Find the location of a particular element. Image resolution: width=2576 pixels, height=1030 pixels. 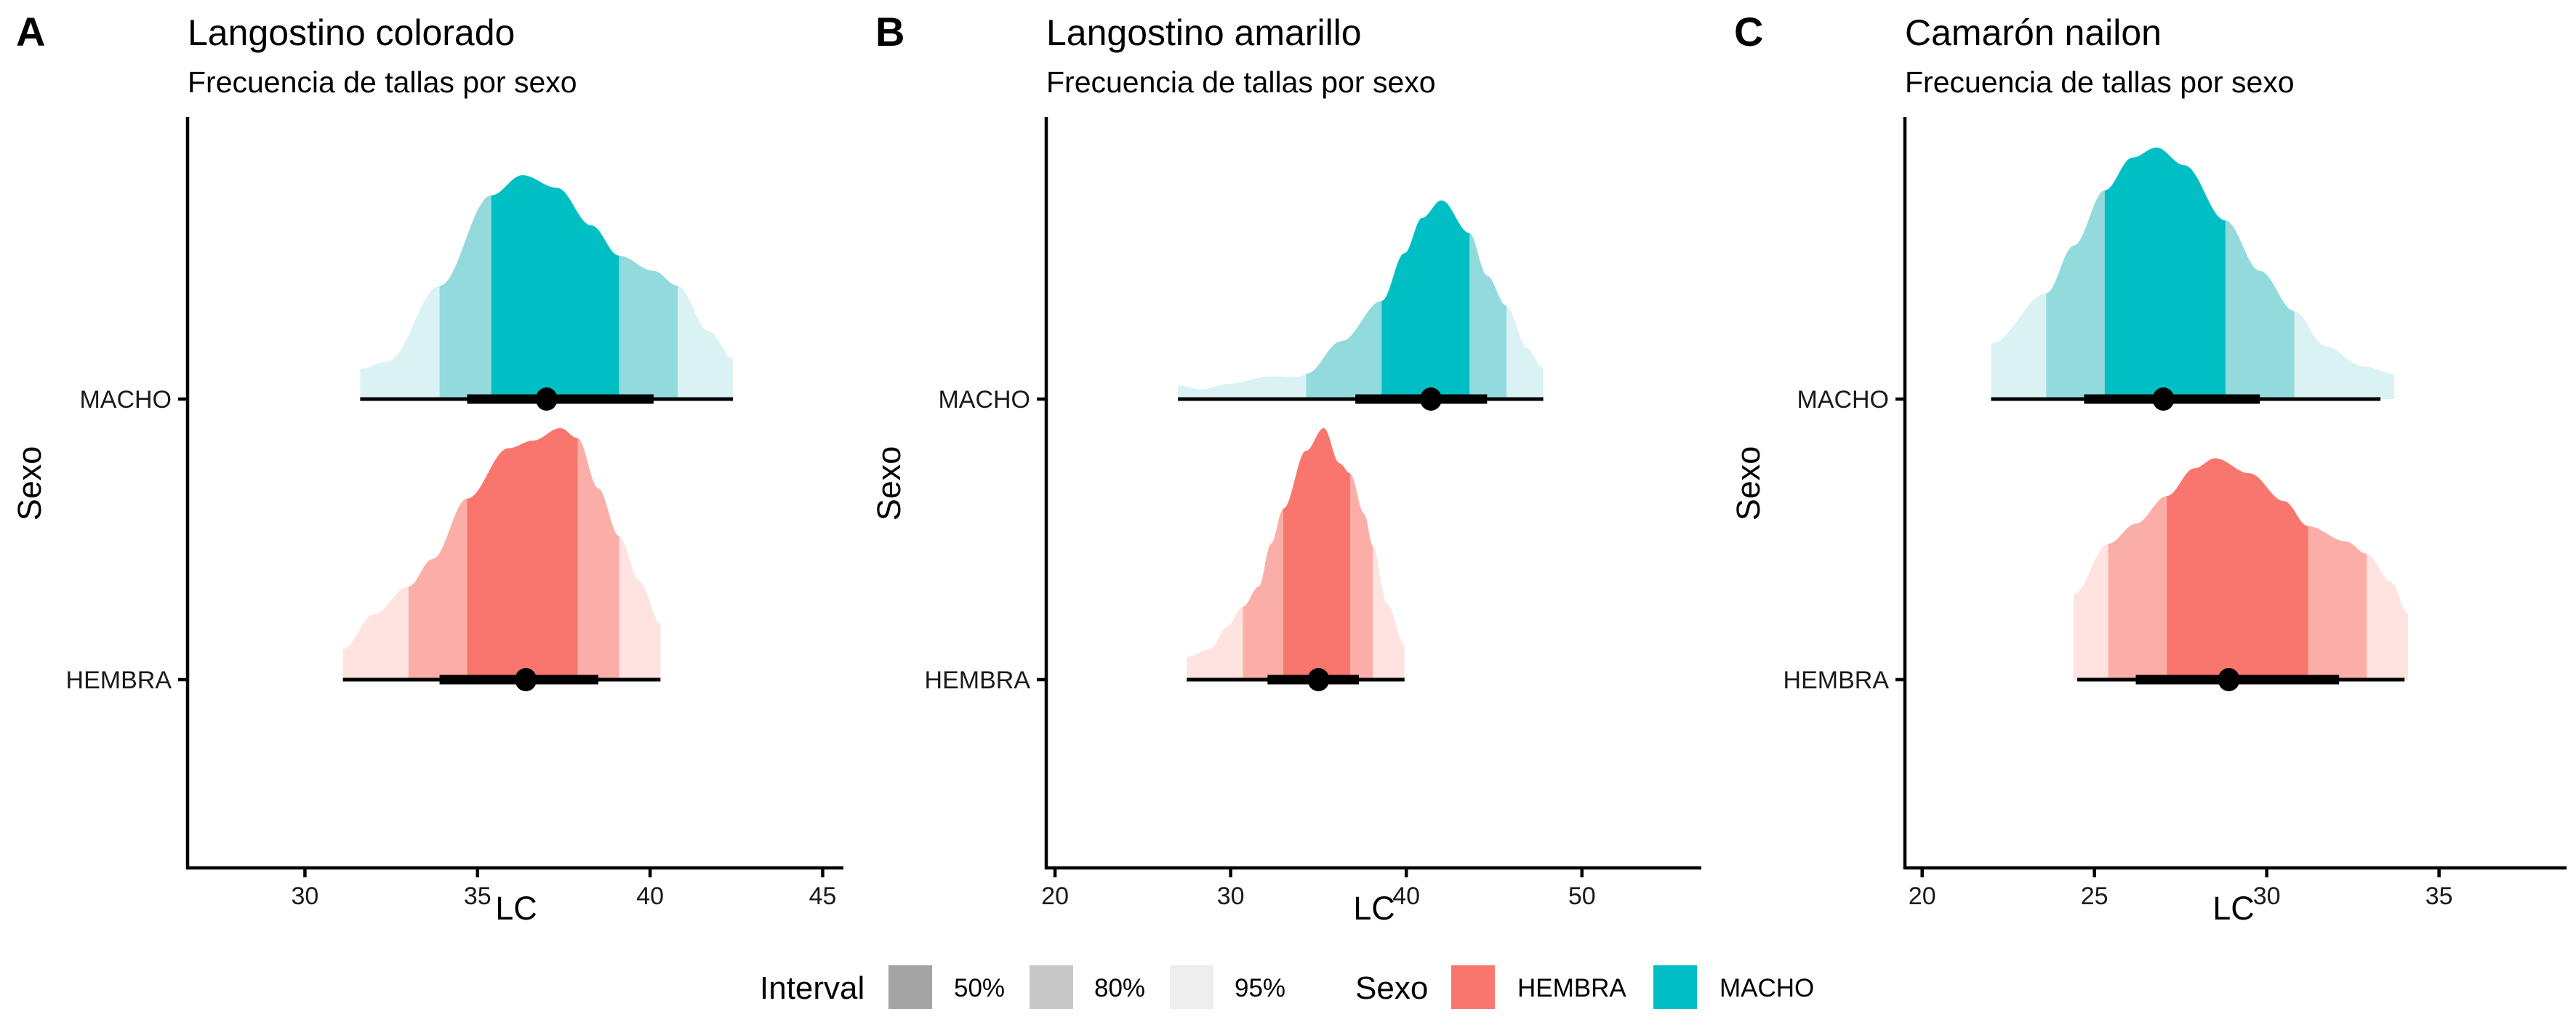

legend-label-50: 50% is located at coordinates (979, 988).